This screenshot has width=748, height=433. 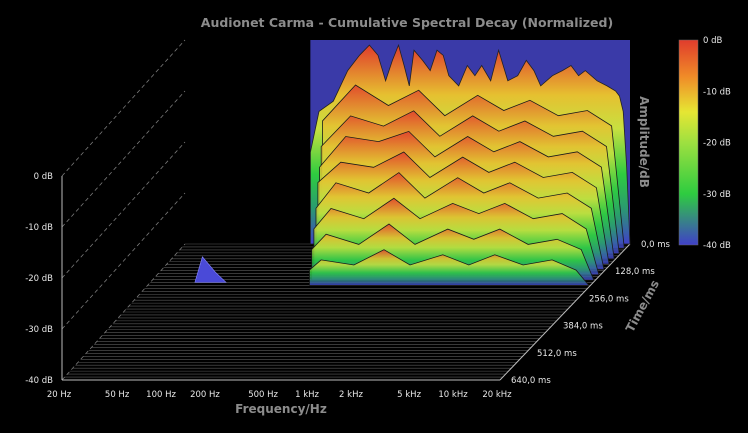 What do you see at coordinates (557, 354) in the screenshot?
I see `y-tick-label: 512,0 ms` at bounding box center [557, 354].